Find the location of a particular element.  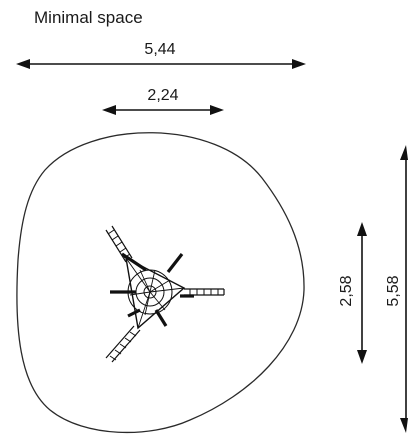

diagram-title: Minimal space is located at coordinates (88, 17).